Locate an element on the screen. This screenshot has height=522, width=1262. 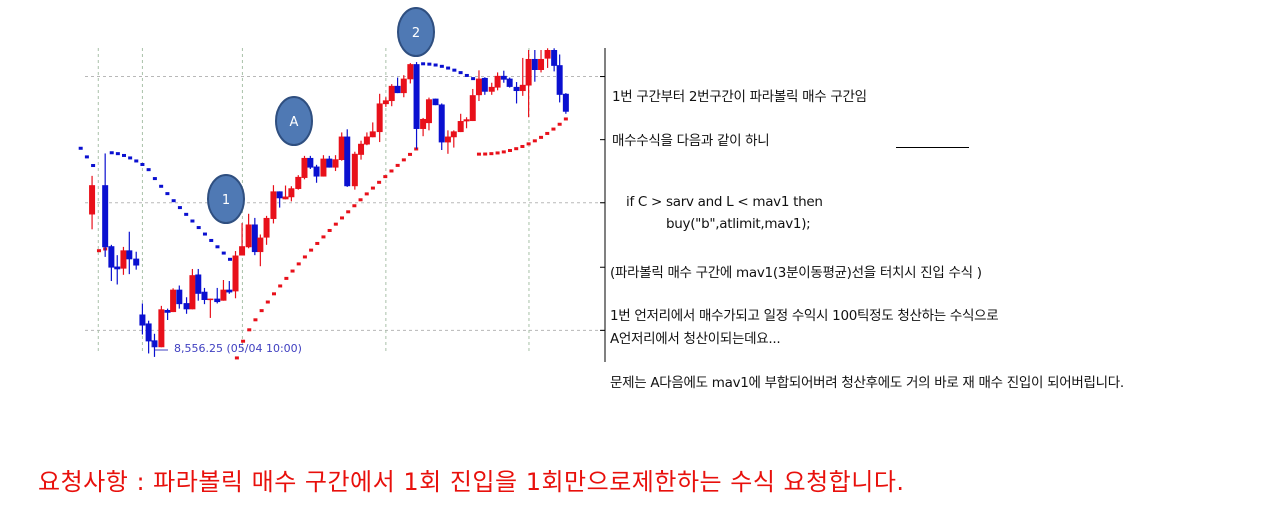
underline-mark is located at coordinates (932, 147).